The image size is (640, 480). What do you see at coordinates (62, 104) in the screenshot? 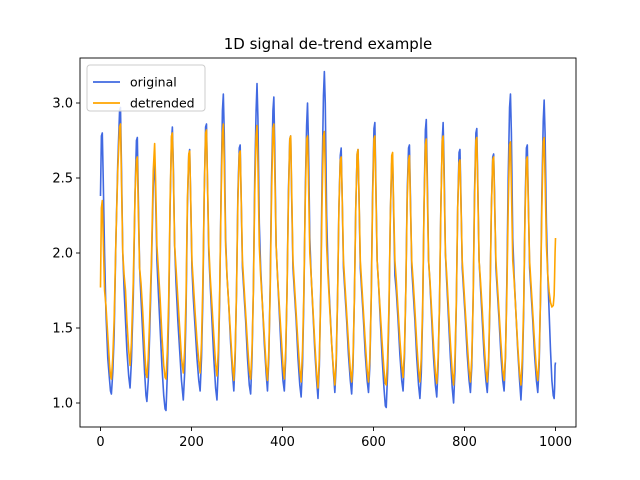
I see `y-tick-label: 3.0` at bounding box center [62, 104].